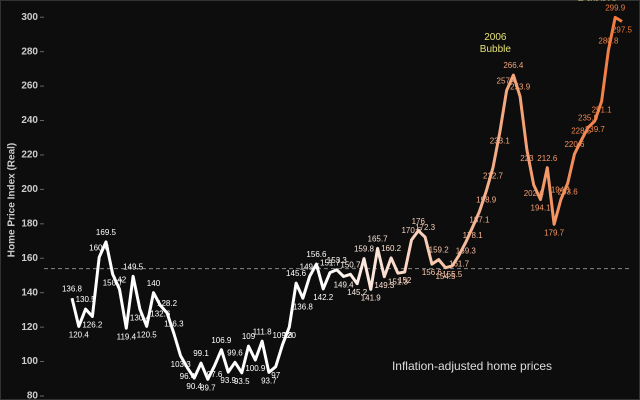  What do you see at coordinates (378, 239) in the screenshot?
I see `value-label: 165.7` at bounding box center [378, 239].